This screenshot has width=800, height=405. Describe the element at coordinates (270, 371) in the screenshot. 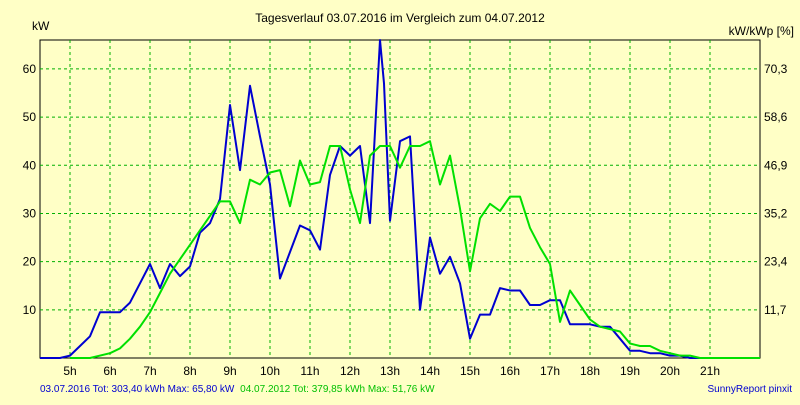

I see `x-tick-label: 10h` at that location.